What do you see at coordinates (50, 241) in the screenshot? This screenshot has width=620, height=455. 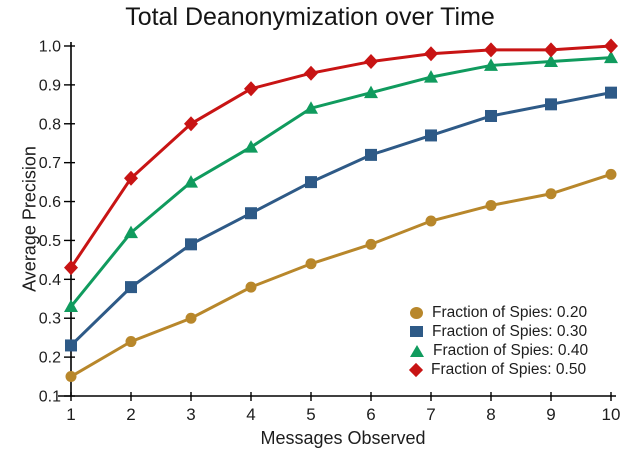 I see `y-tick-label: 0.5` at bounding box center [50, 241].